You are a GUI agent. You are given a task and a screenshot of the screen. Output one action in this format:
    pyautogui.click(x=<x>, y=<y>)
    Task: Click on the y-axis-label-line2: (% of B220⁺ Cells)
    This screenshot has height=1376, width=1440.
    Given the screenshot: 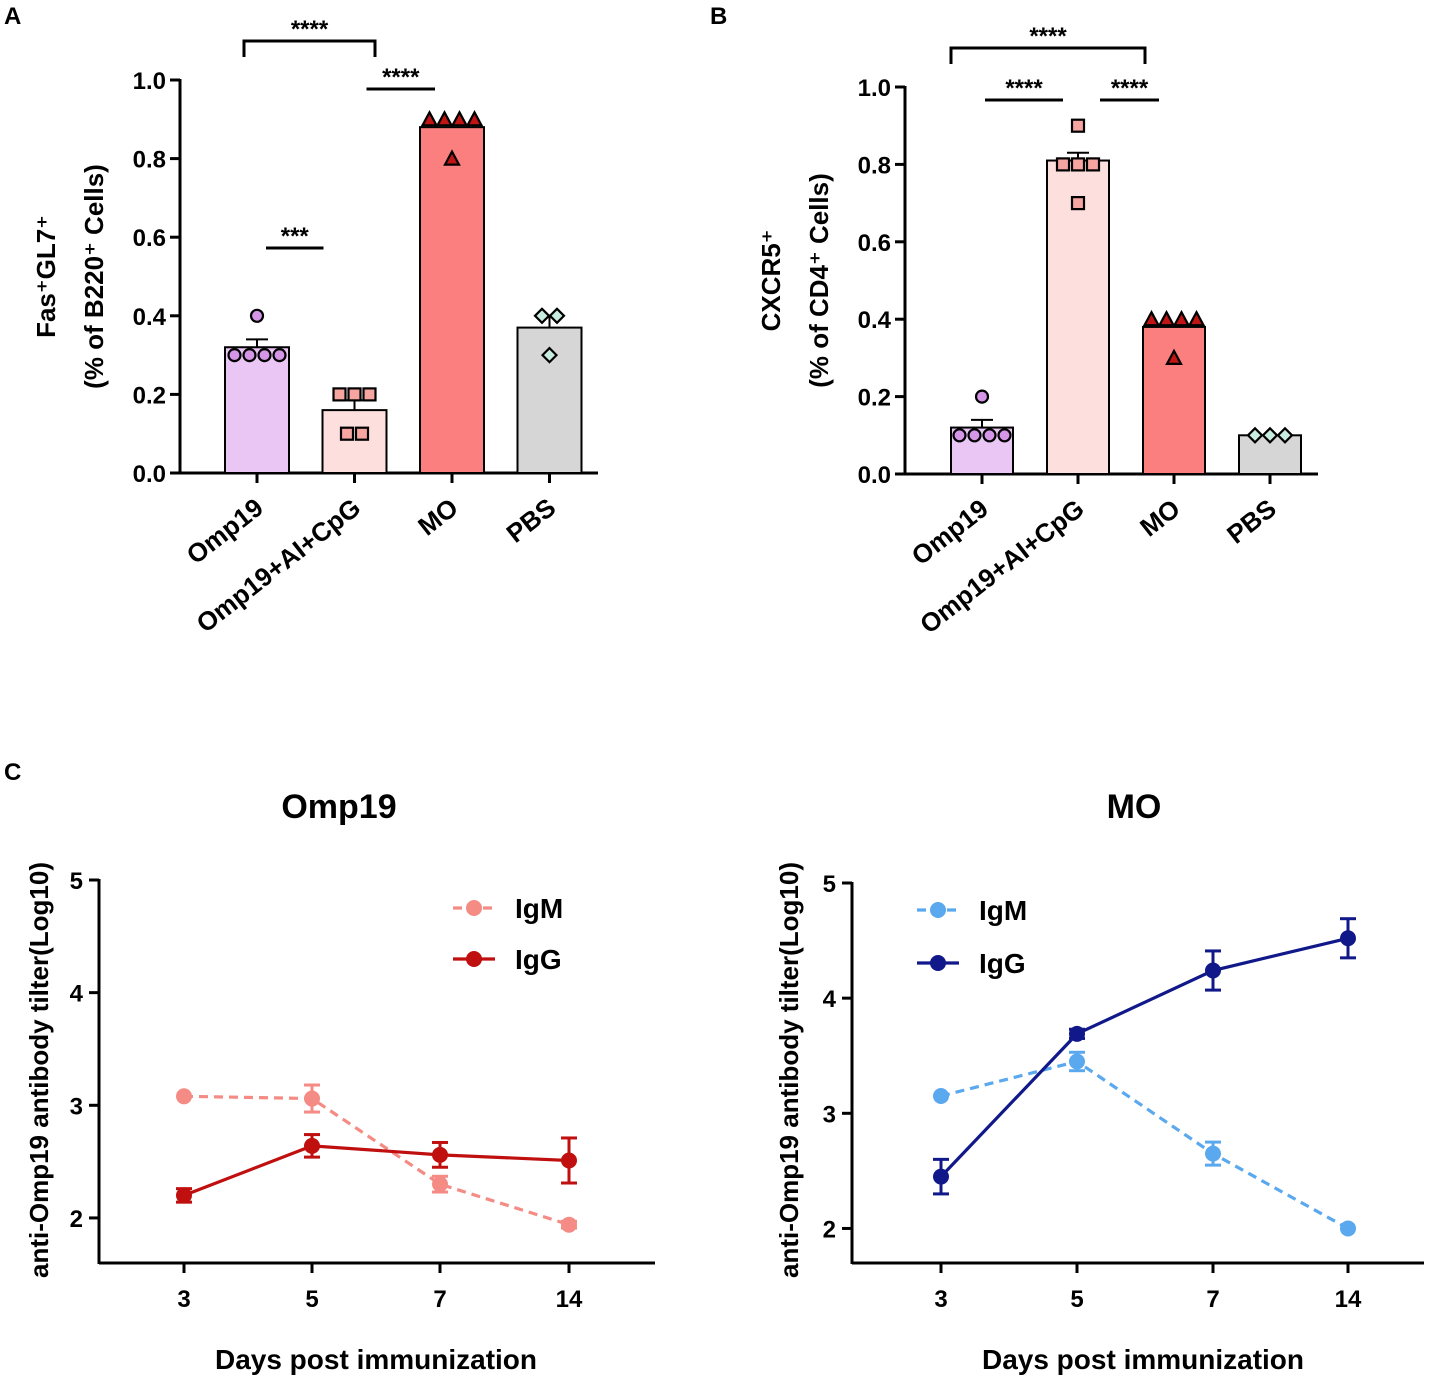 What is the action you would take?
    pyautogui.click(x=94, y=276)
    